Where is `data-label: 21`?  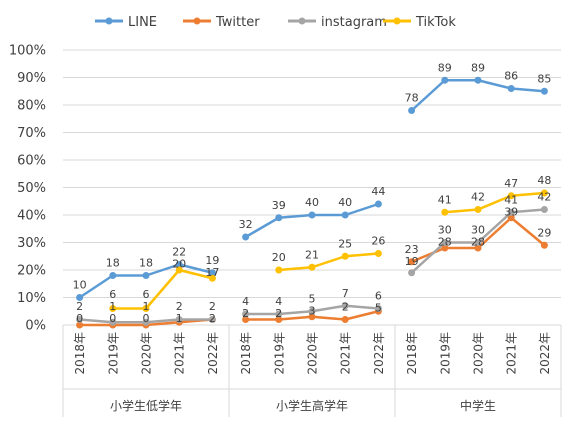 data-label: 21 is located at coordinates (312, 254).